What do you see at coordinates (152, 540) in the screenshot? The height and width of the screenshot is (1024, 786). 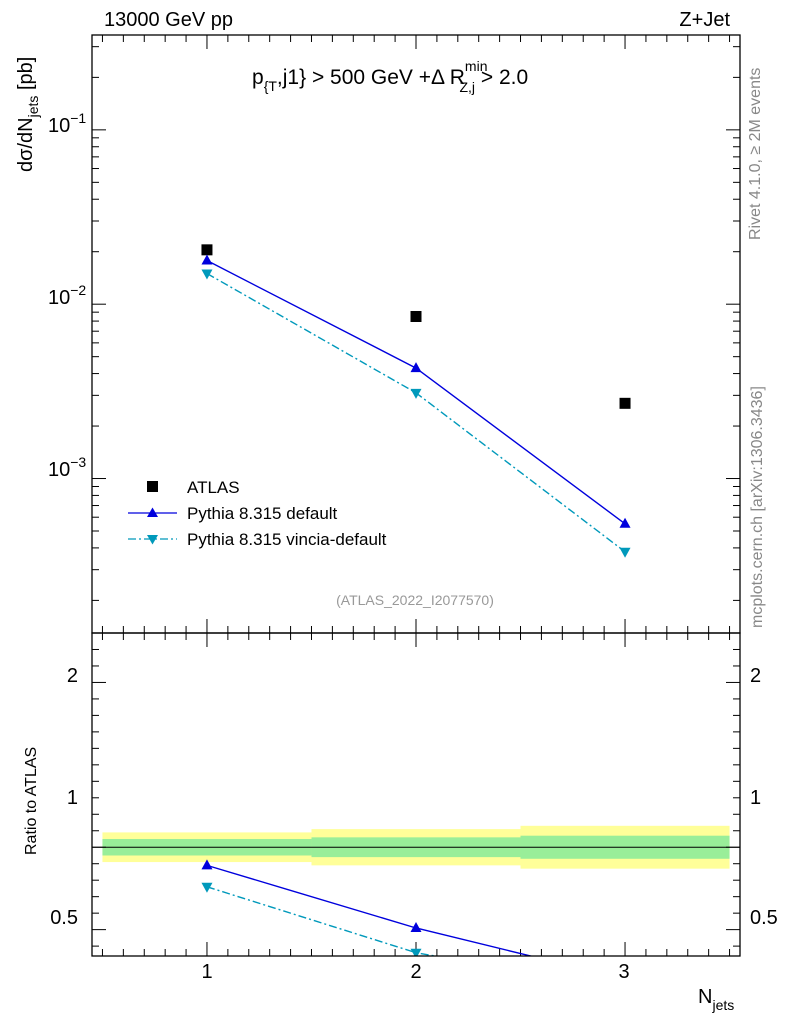 I see `legend-vincia-marker` at bounding box center [152, 540].